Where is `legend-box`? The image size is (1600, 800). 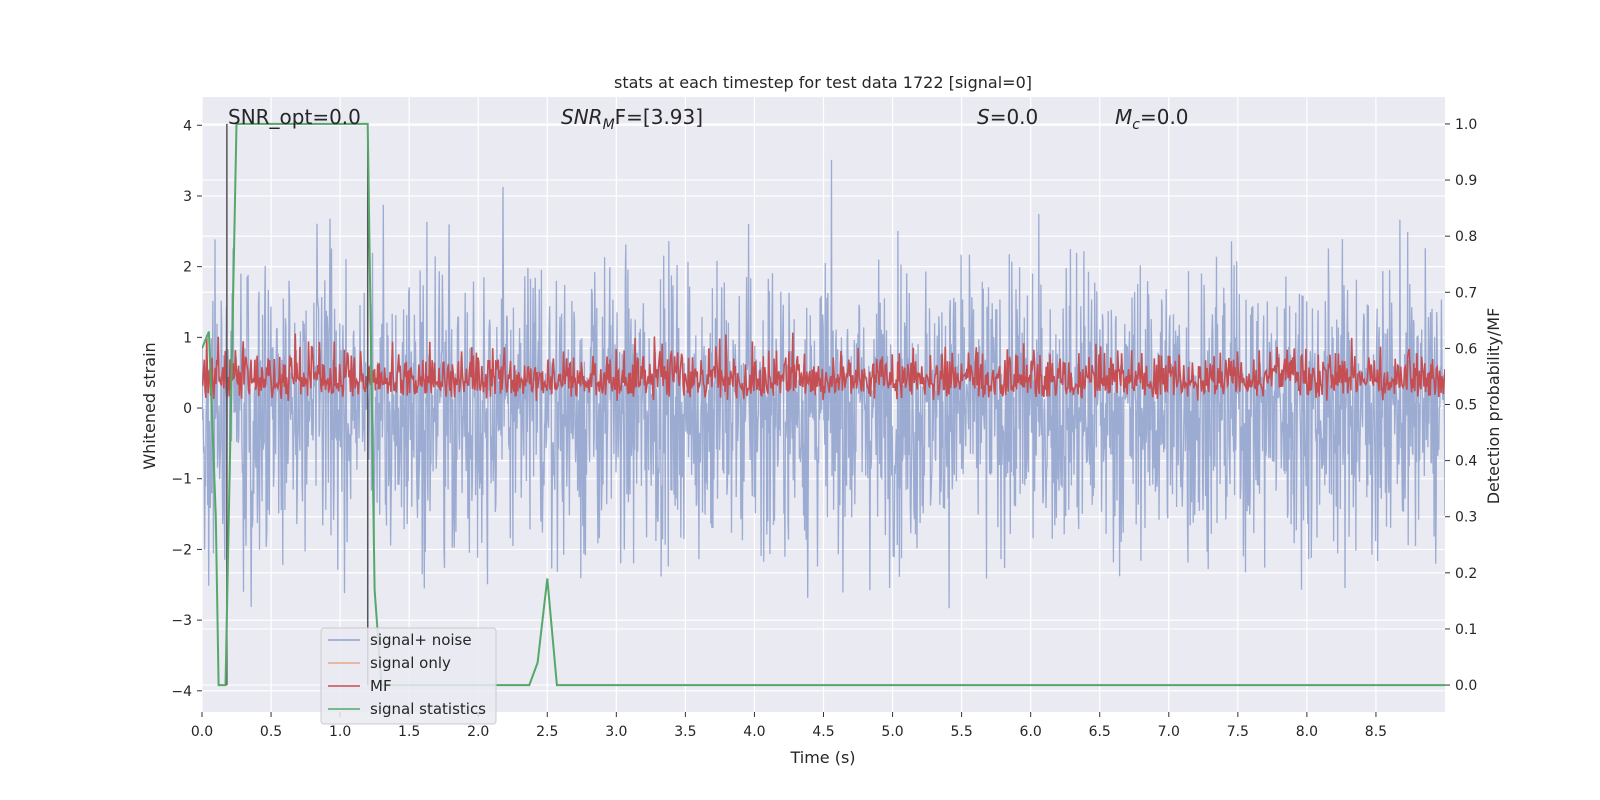 legend-box is located at coordinates (408, 676).